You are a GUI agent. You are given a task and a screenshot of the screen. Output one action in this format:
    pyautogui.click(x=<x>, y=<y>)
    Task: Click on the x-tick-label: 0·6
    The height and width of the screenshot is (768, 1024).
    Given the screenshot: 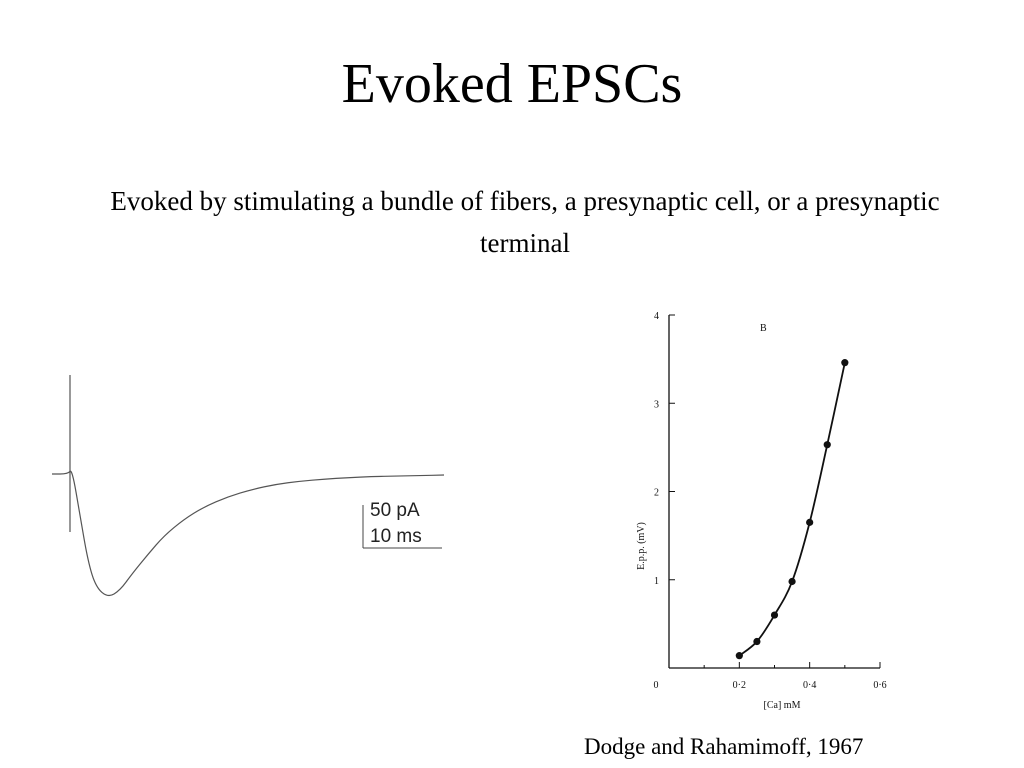 What is the action you would take?
    pyautogui.click(x=879, y=685)
    